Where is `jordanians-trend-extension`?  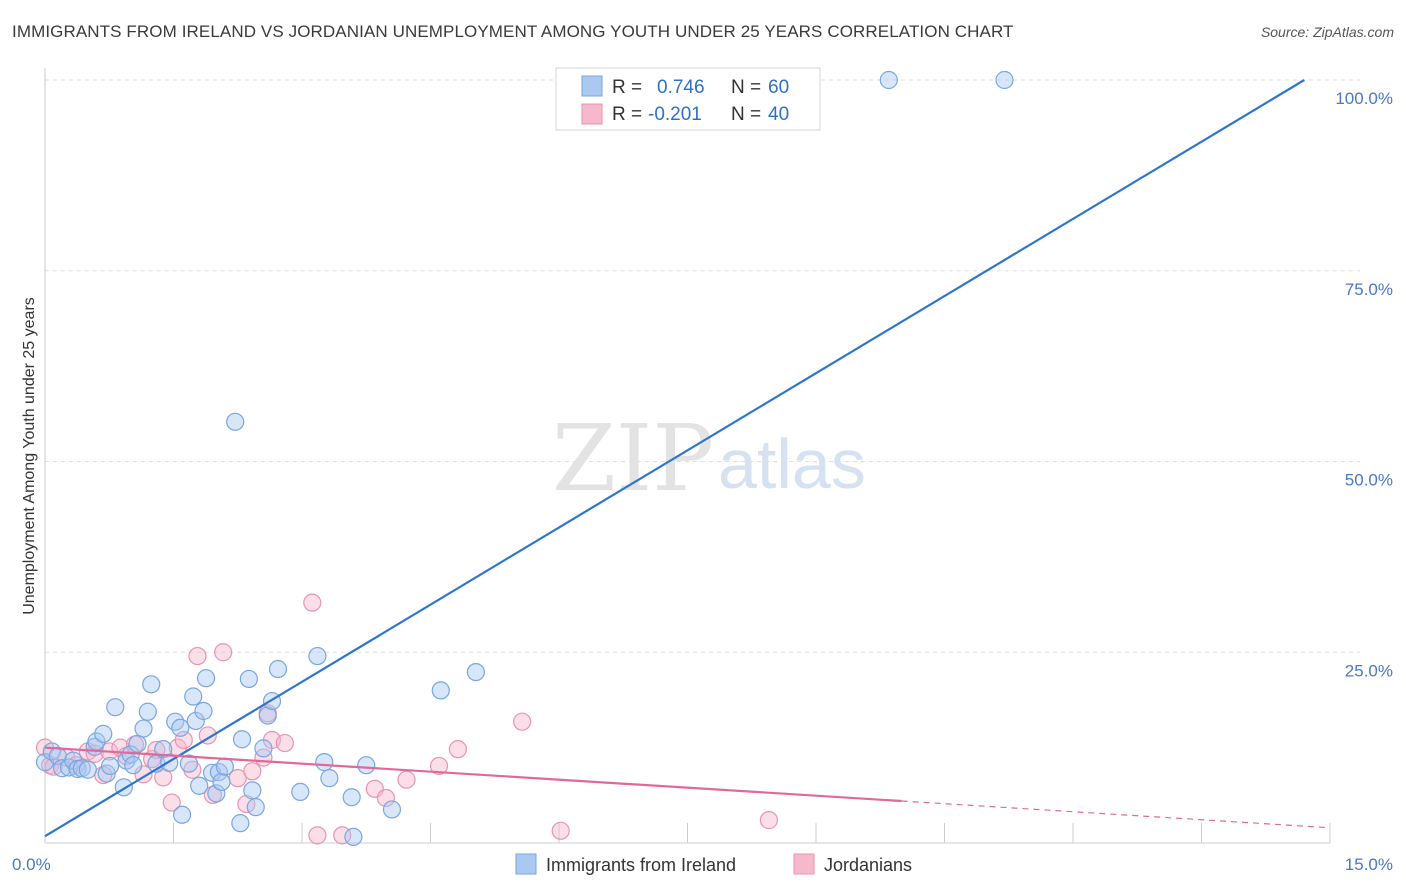
jordanians-trend-extension is located at coordinates (1116, 814).